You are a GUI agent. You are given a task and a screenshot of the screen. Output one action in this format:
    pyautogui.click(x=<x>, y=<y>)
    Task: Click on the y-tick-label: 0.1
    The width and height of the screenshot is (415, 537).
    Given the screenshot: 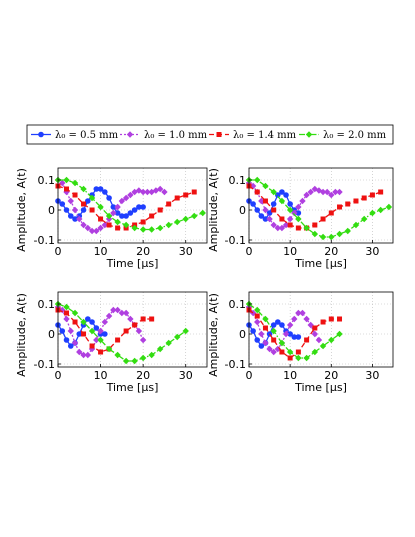 What is the action you would take?
    pyautogui.click(x=47, y=180)
    